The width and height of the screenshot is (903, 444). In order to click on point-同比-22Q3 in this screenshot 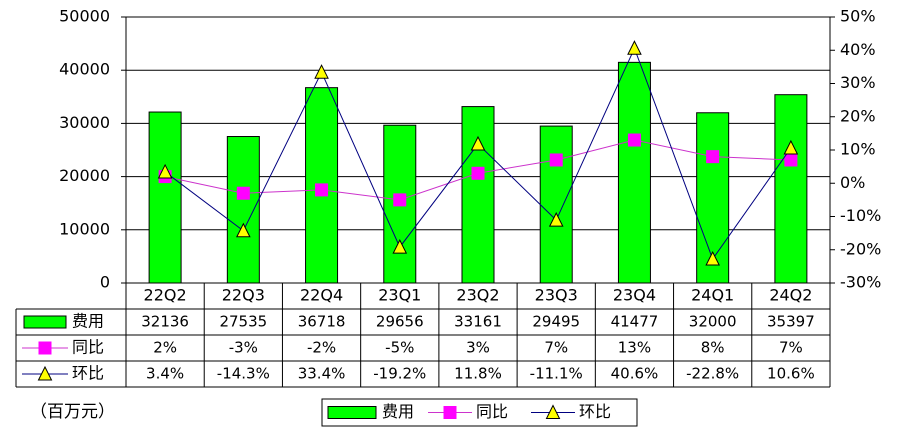, I will do `click(243, 193)`.